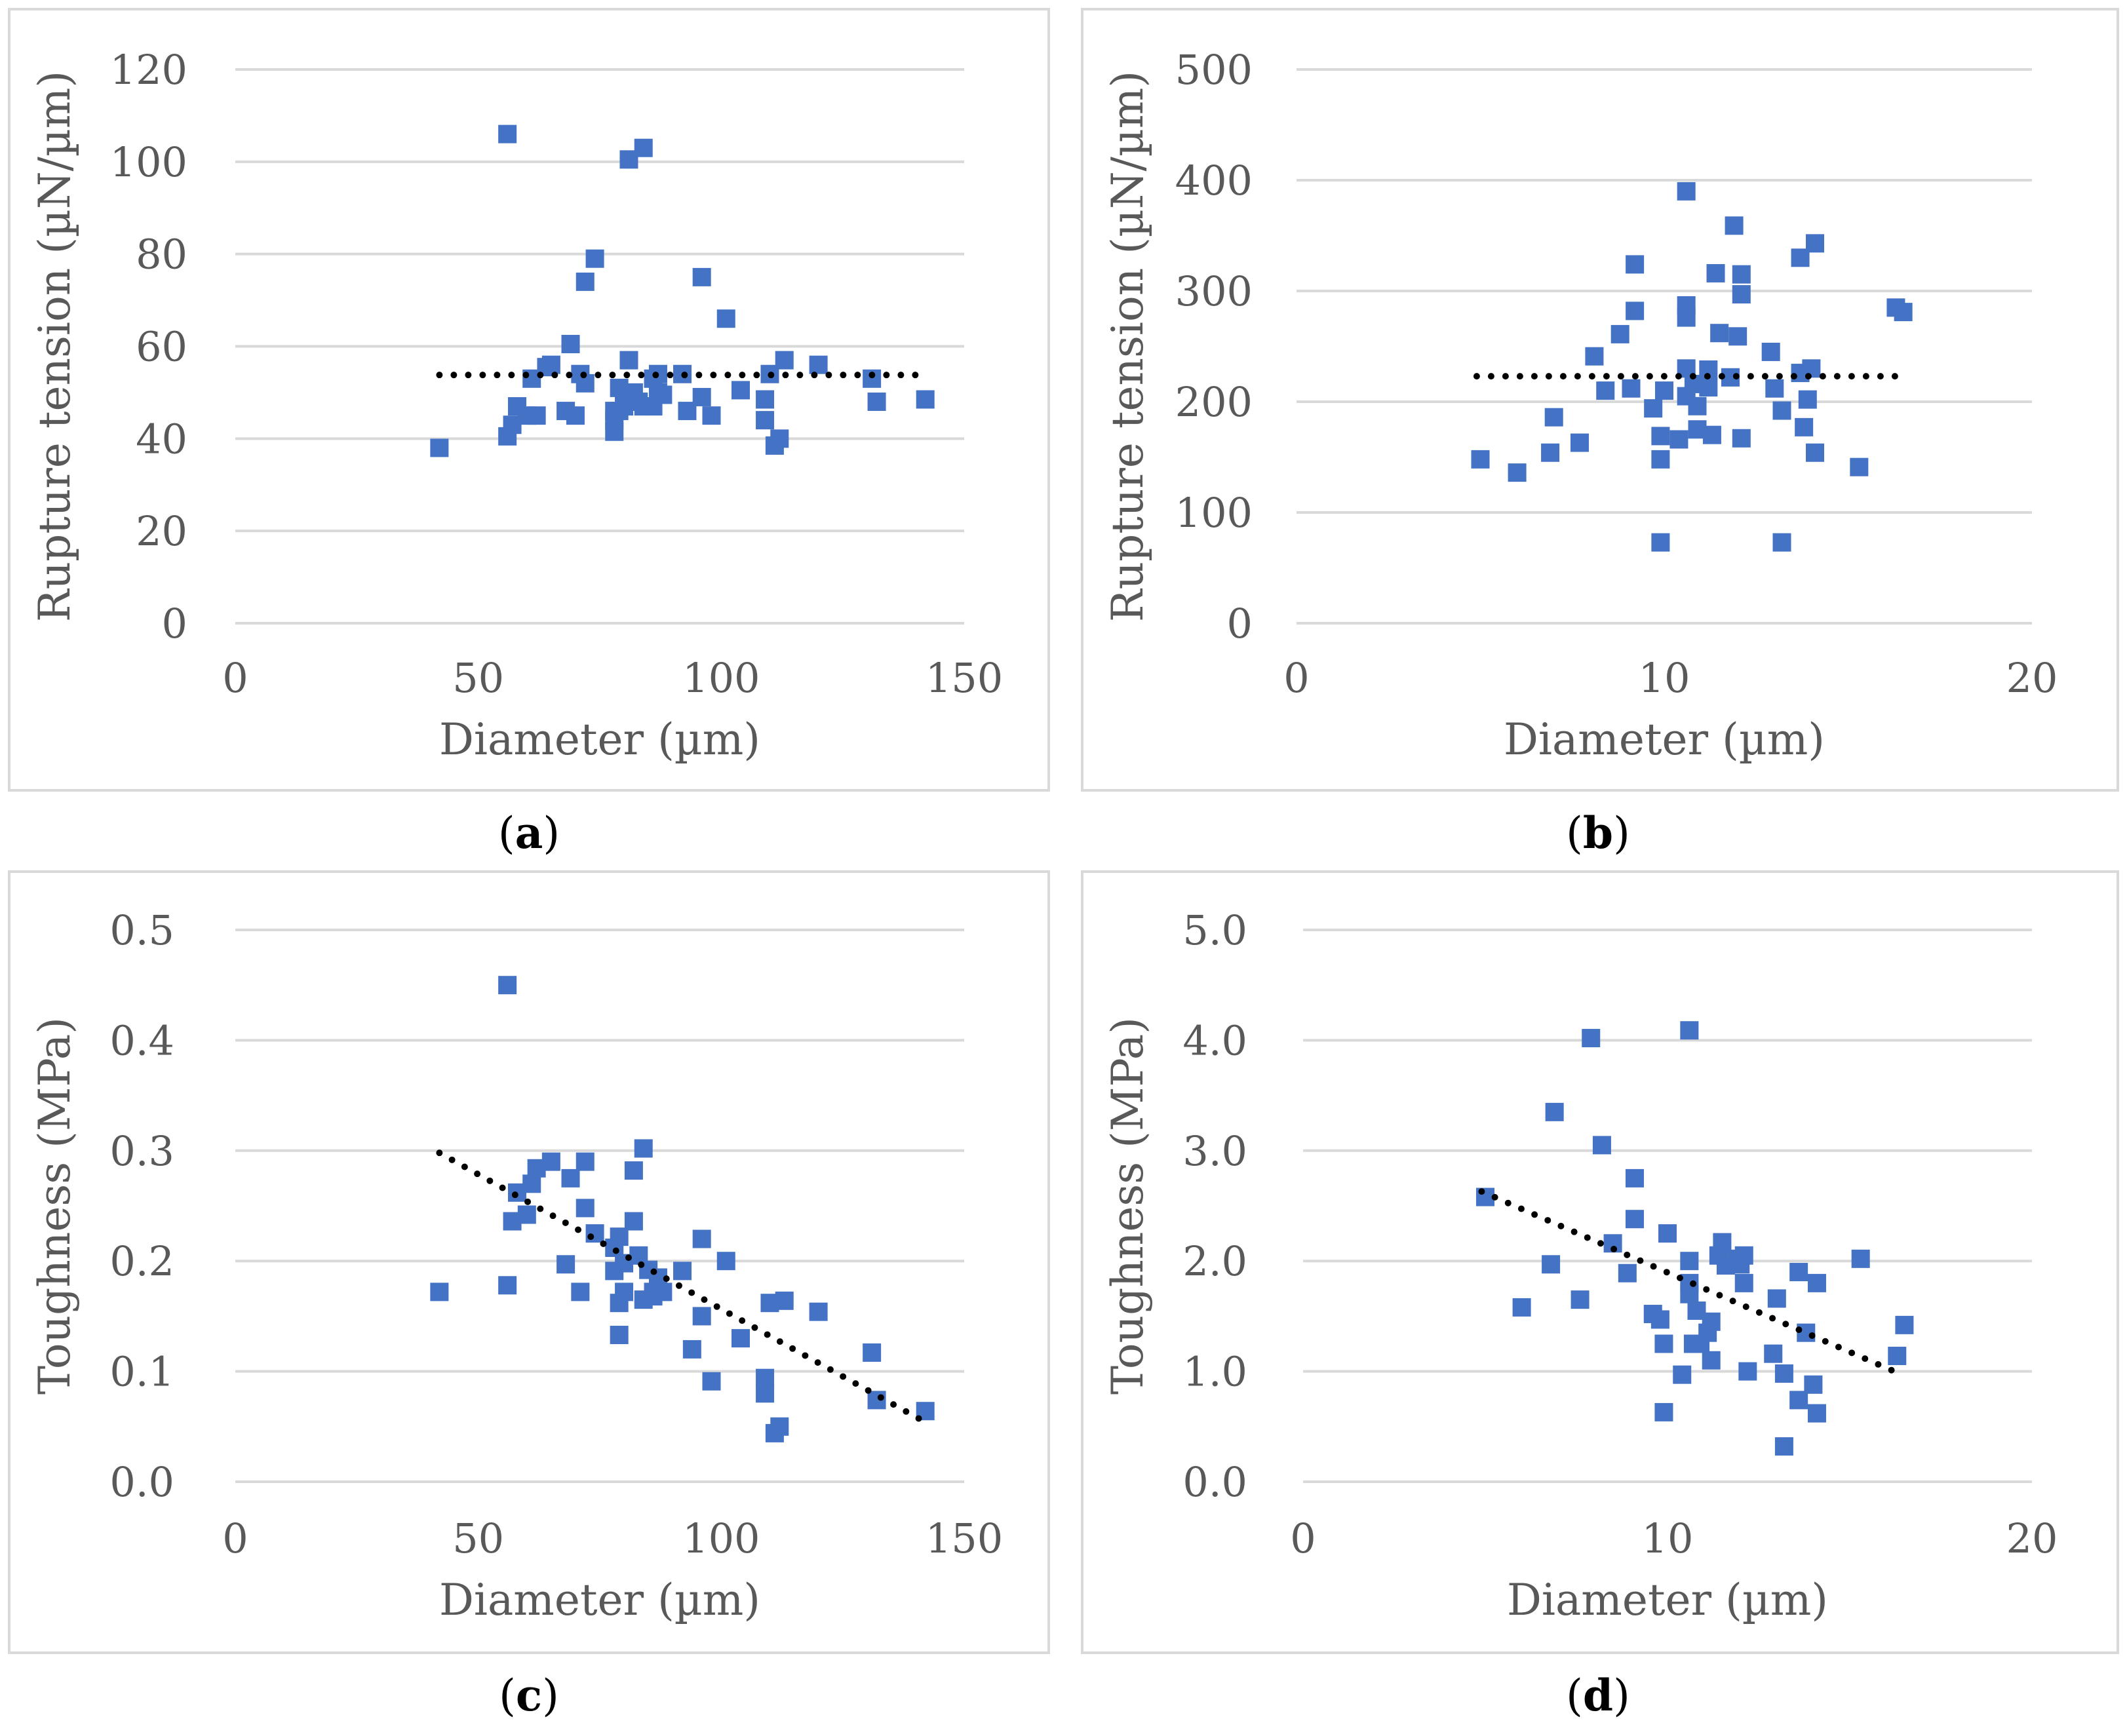 The image size is (2127, 1736). Describe the element at coordinates (1214, 1372) in the screenshot. I see `y-tick-label: 1.0` at that location.